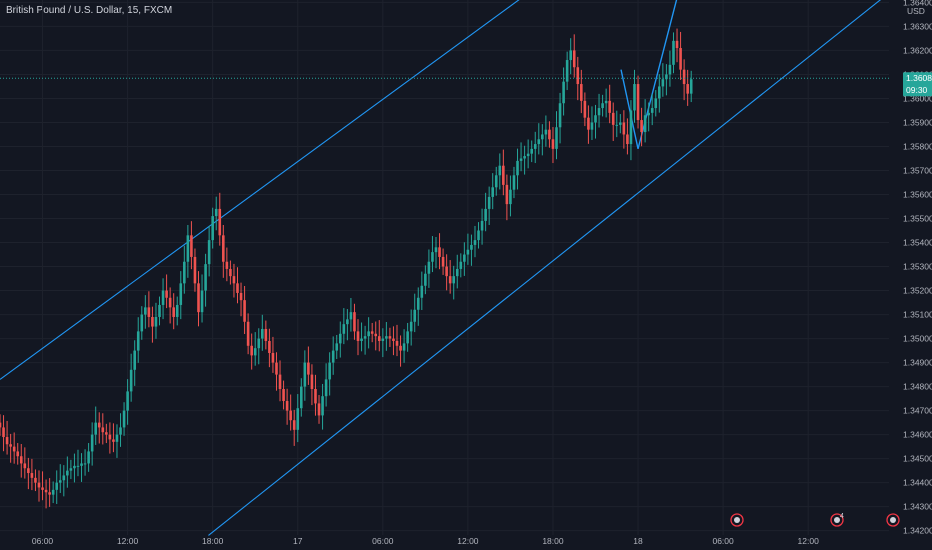 This screenshot has height=550, width=932. I want to click on price-tick-label: 1.35700, so click(917, 170).